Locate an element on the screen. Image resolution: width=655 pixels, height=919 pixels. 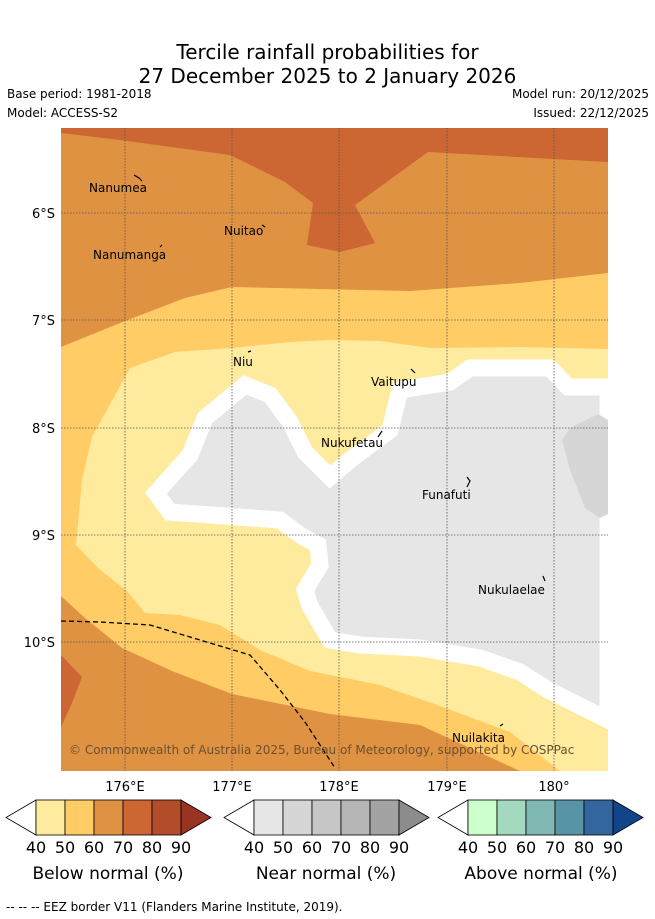
zone-below-70-south-west is located at coordinates (71, 691).